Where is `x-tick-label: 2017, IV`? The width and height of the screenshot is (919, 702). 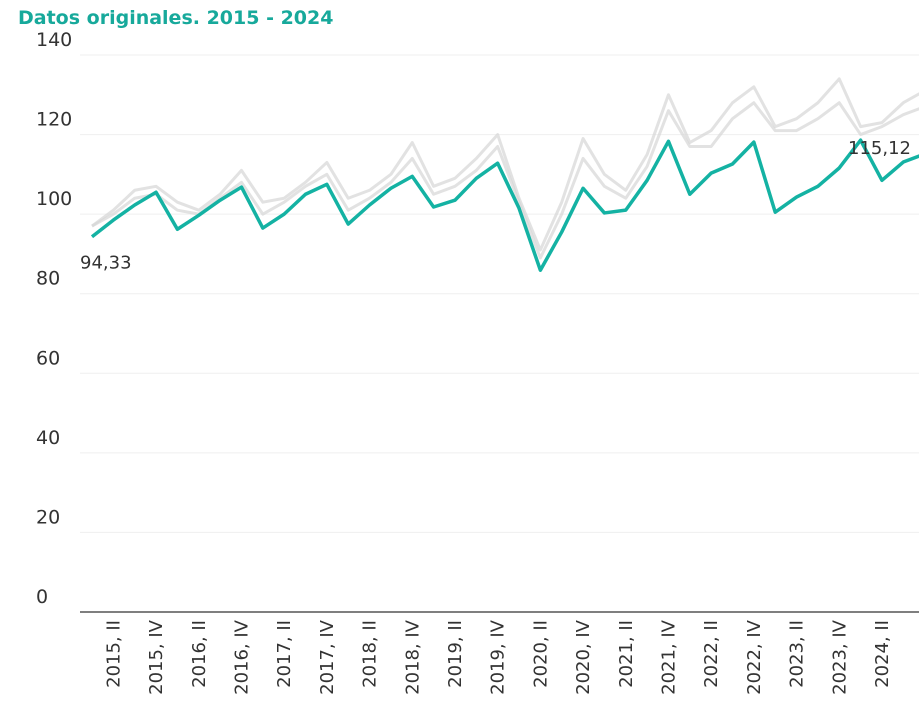
x-tick-label: 2017, IV is located at coordinates (327, 657).